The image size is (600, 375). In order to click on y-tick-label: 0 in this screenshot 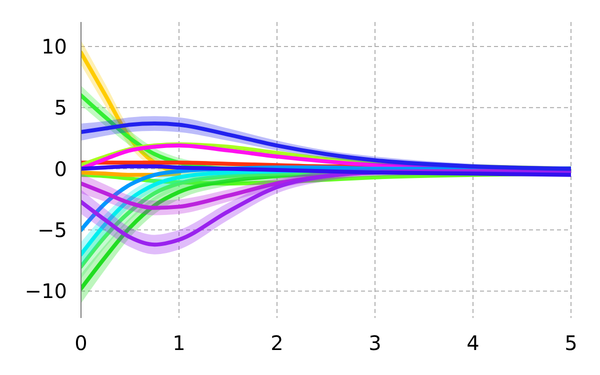, I will do `click(60, 168)`.